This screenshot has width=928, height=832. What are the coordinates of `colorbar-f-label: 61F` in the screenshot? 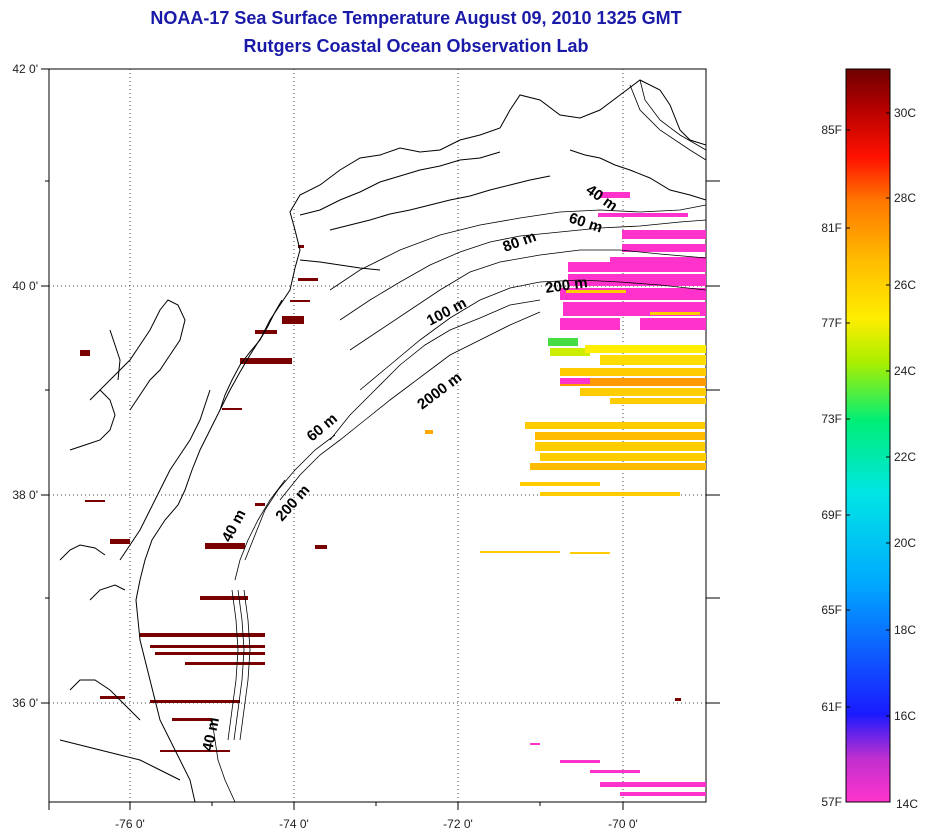 It's located at (831, 707).